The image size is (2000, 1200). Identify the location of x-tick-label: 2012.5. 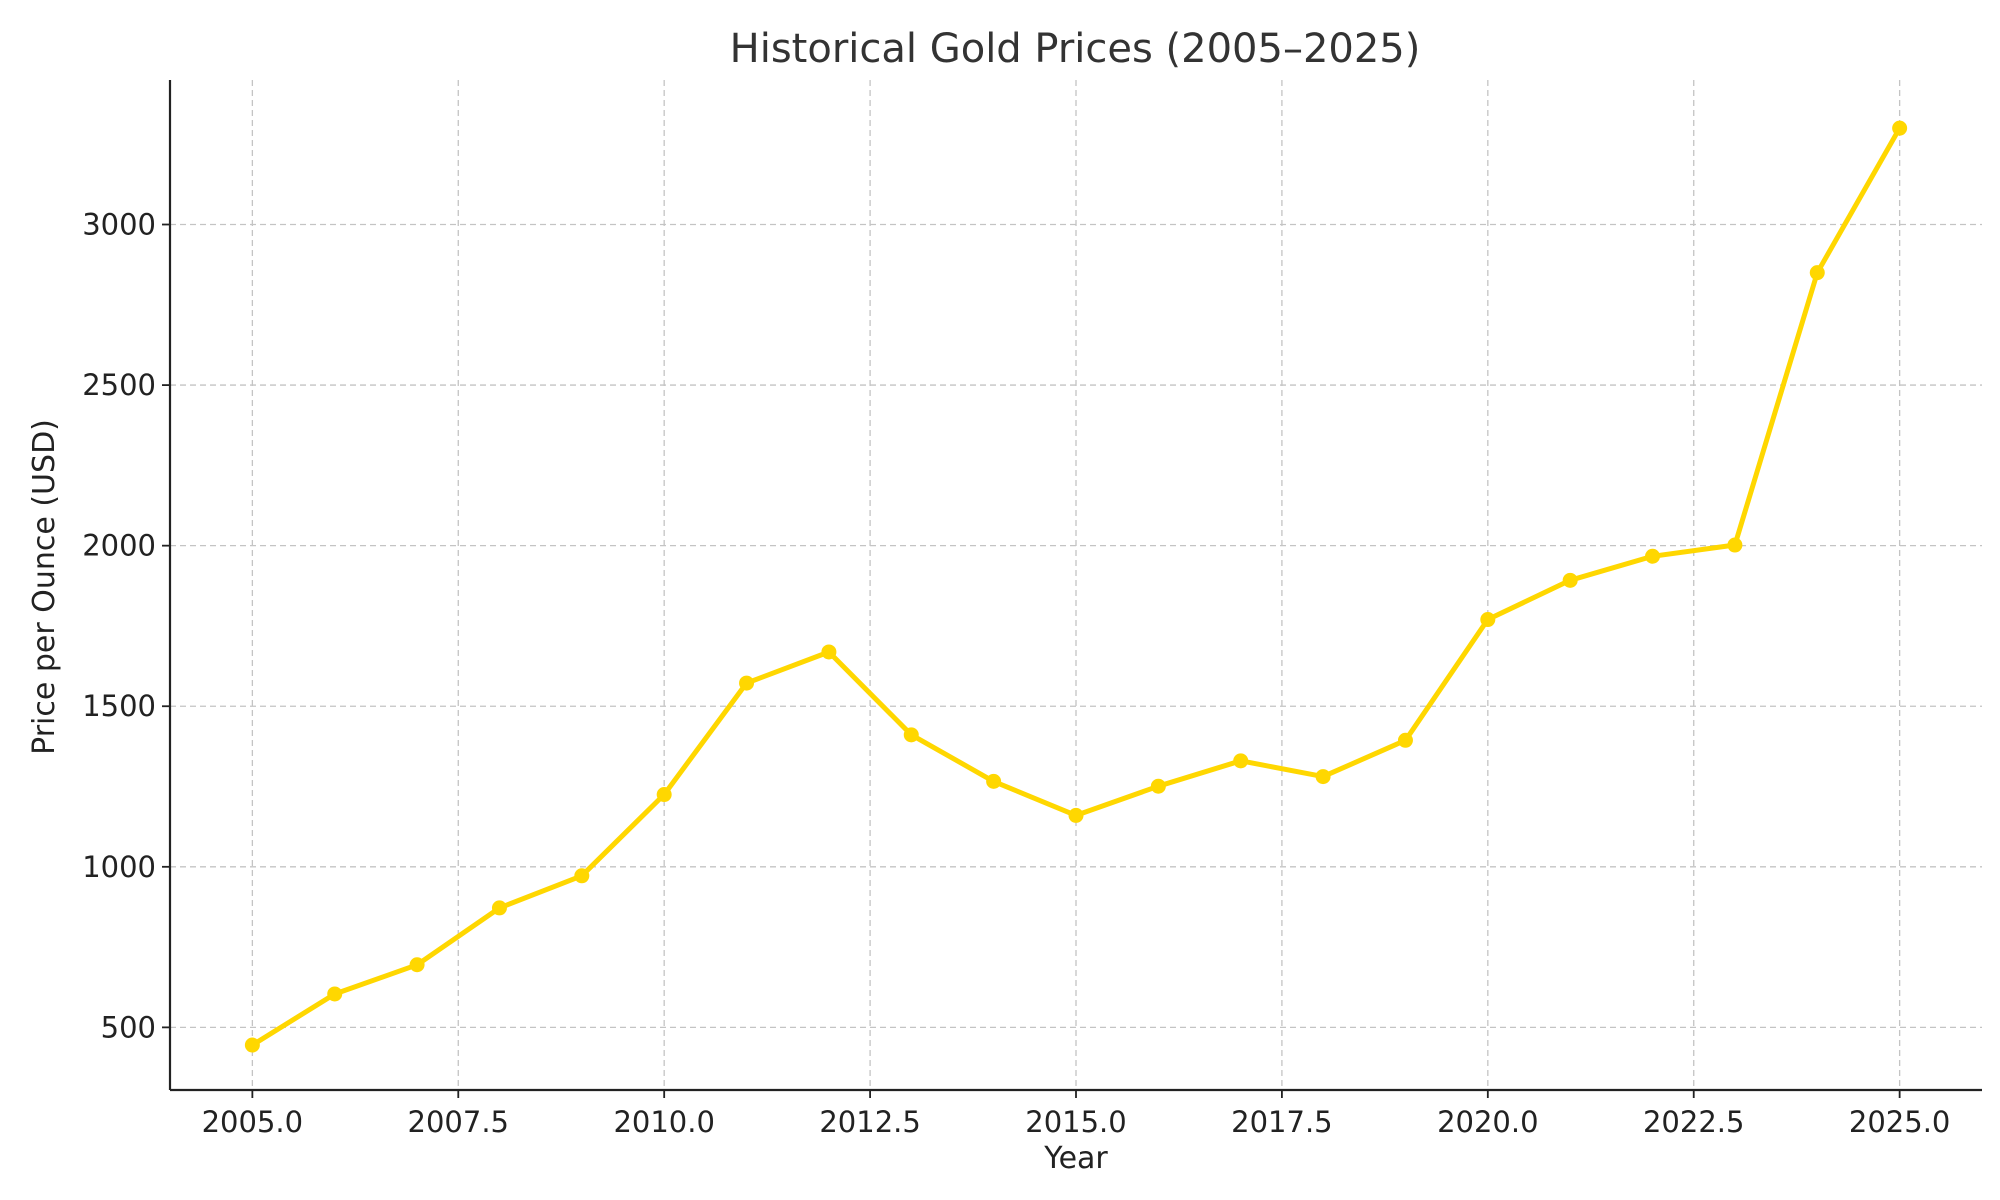
(869, 1122).